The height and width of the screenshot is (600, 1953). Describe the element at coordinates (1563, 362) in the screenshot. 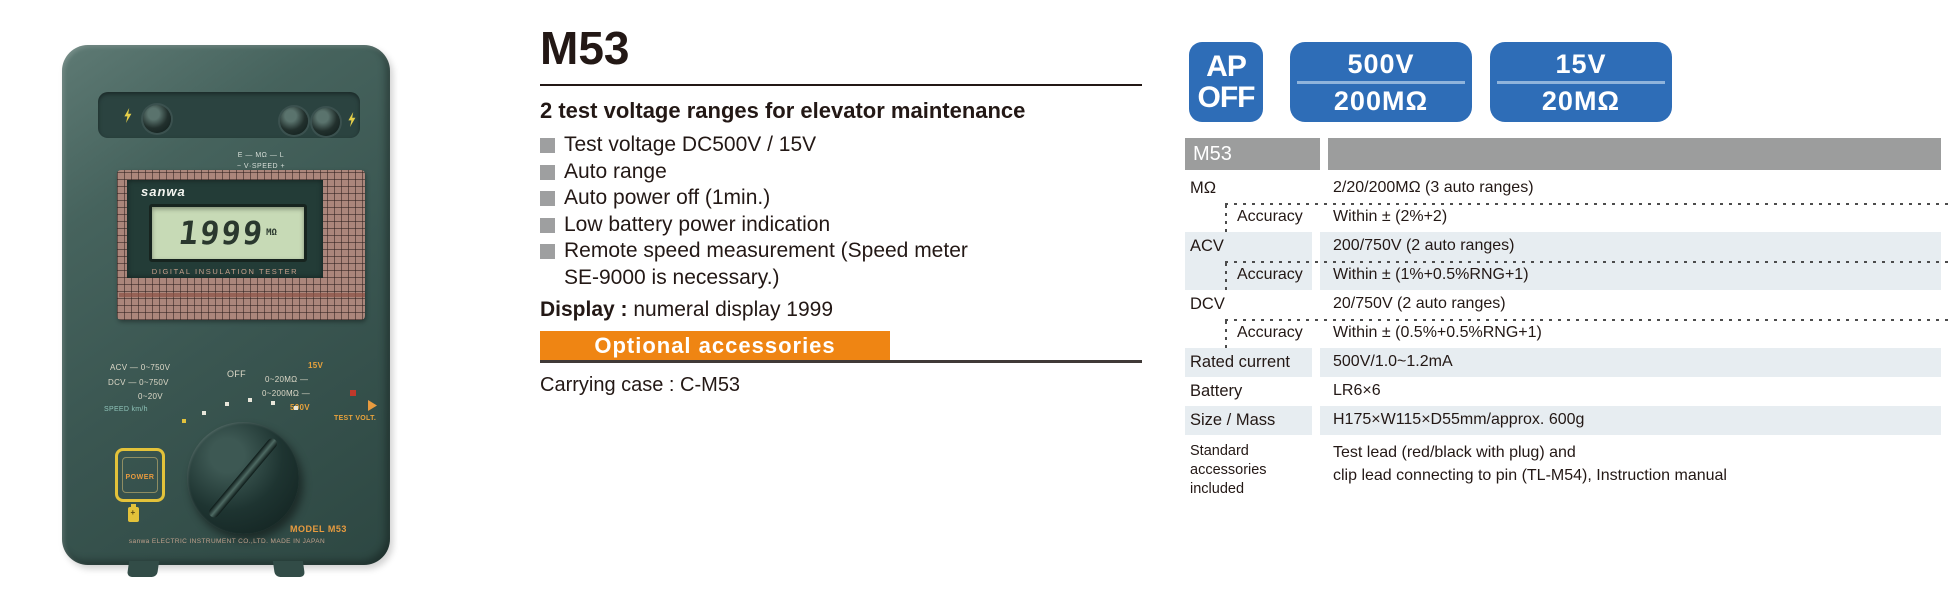

I see `table-row: Rated current 500V/1.0~1.2mA` at that location.